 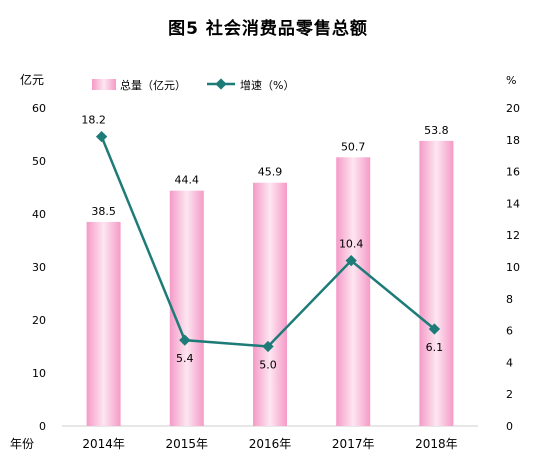 What do you see at coordinates (436, 444) in the screenshot?
I see `x-tick-label: 2018年` at bounding box center [436, 444].